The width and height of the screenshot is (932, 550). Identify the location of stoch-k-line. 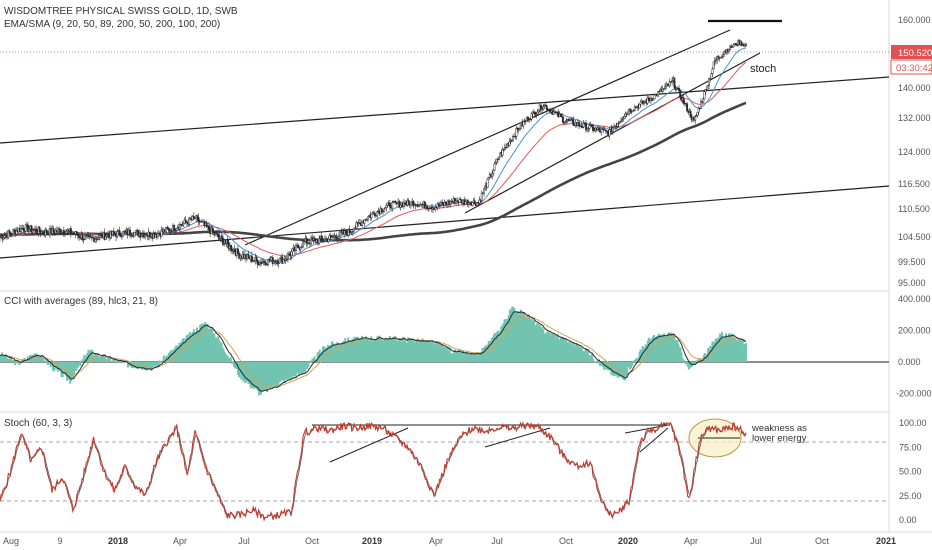
(373, 471).